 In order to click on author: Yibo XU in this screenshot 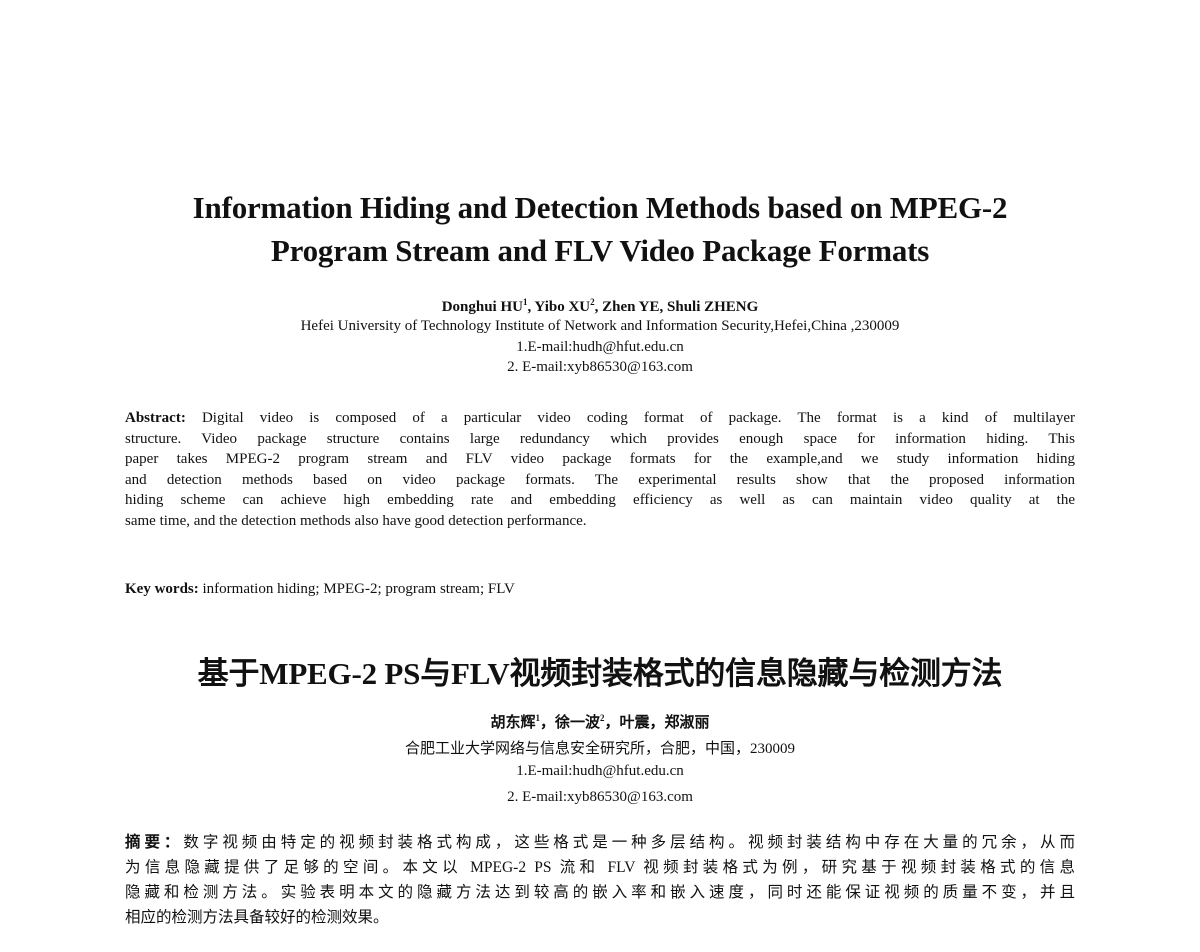, I will do `click(562, 307)`.